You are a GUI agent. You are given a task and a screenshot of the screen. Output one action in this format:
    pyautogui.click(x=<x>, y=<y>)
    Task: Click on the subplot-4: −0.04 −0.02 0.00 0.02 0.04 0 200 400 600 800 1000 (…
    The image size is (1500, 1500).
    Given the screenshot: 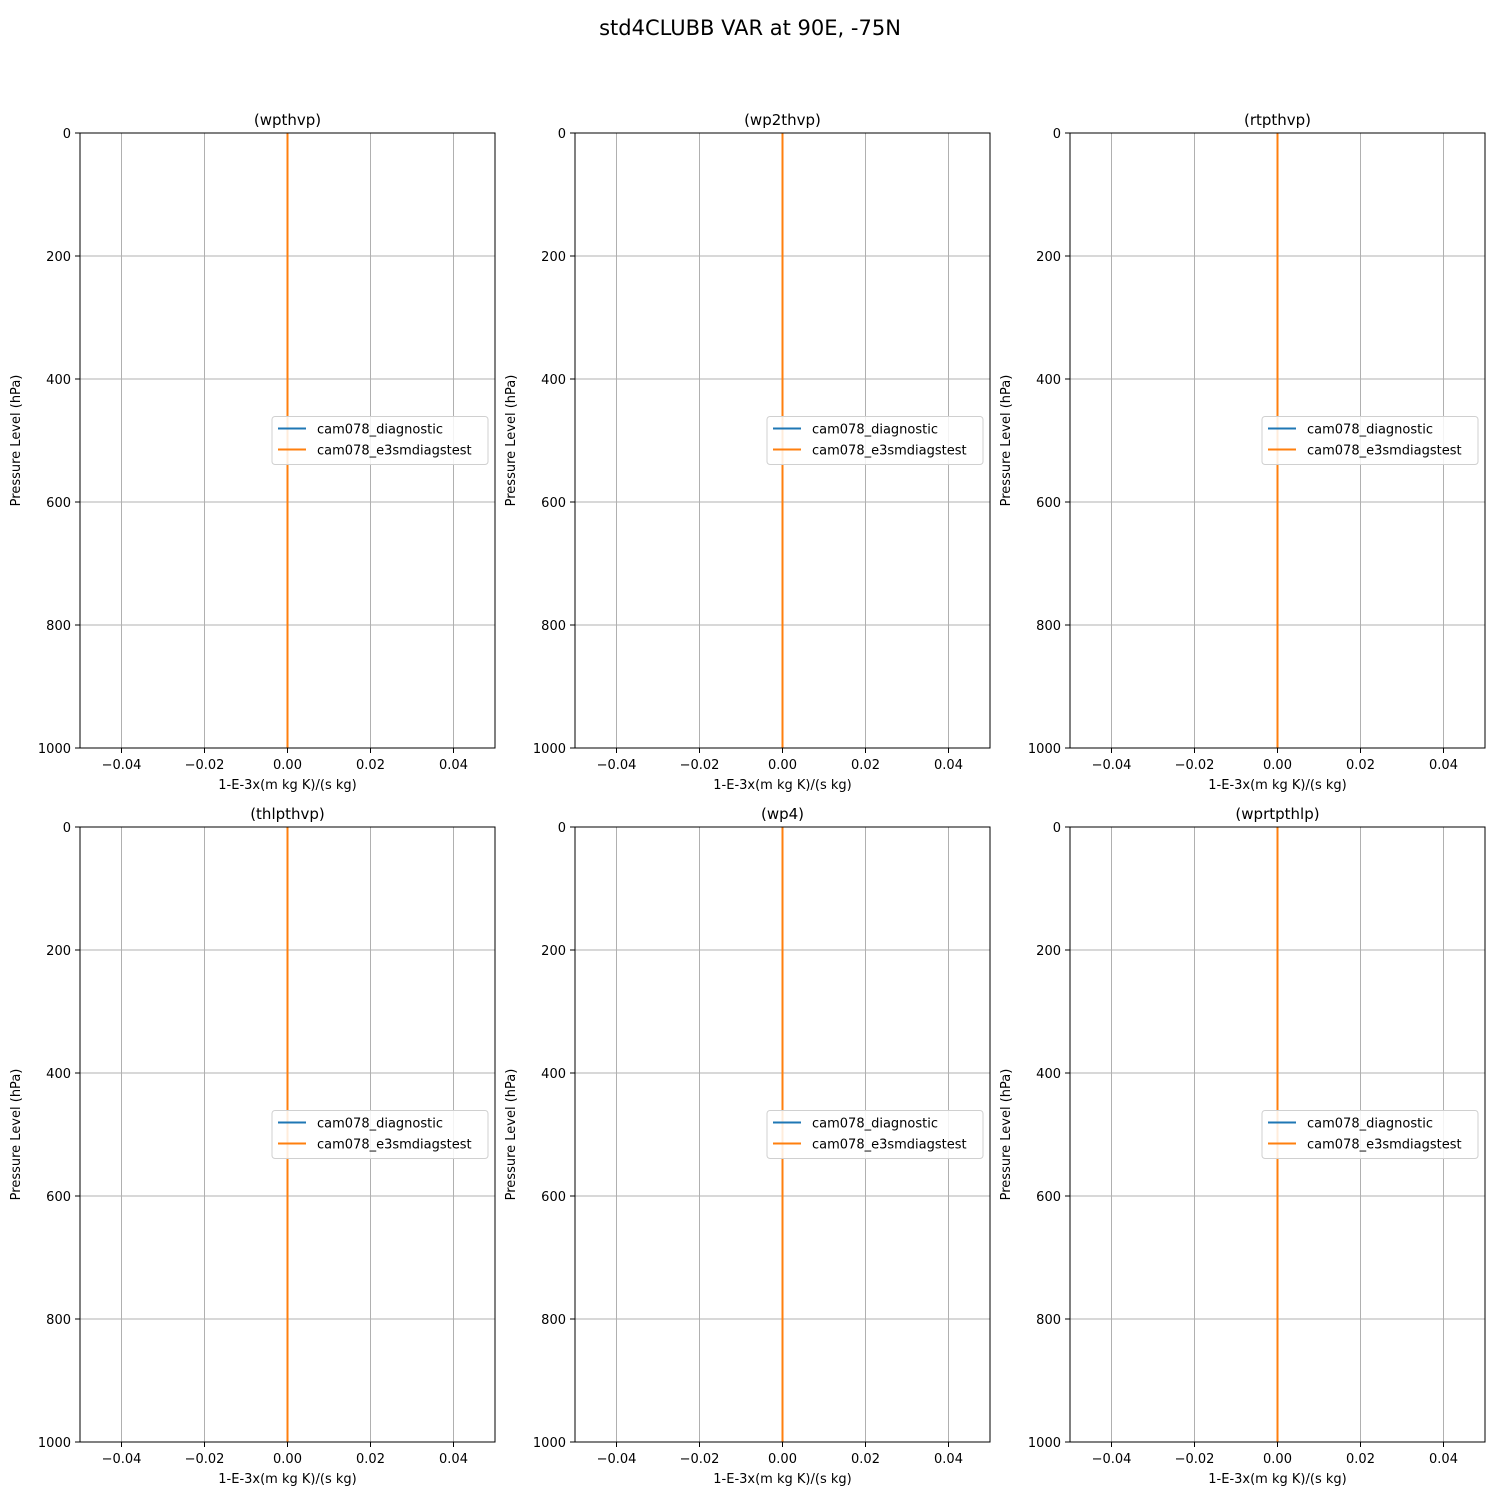 What is the action you would take?
    pyautogui.click(x=252, y=1146)
    